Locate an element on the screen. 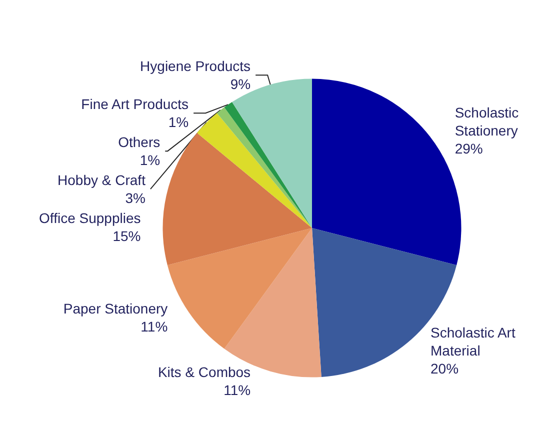 Image resolution: width=553 pixels, height=439 pixels. data-label: 3% is located at coordinates (135, 198).